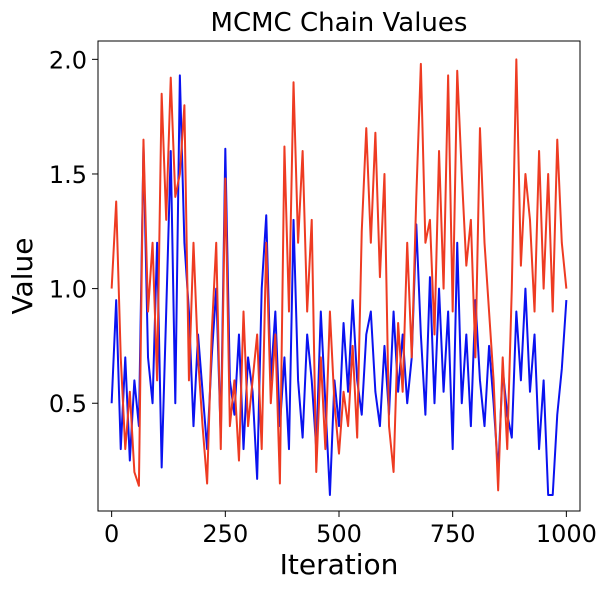 The image size is (604, 590). Describe the element at coordinates (339, 23) in the screenshot. I see `chart-title: MCMC Chain Values` at that location.